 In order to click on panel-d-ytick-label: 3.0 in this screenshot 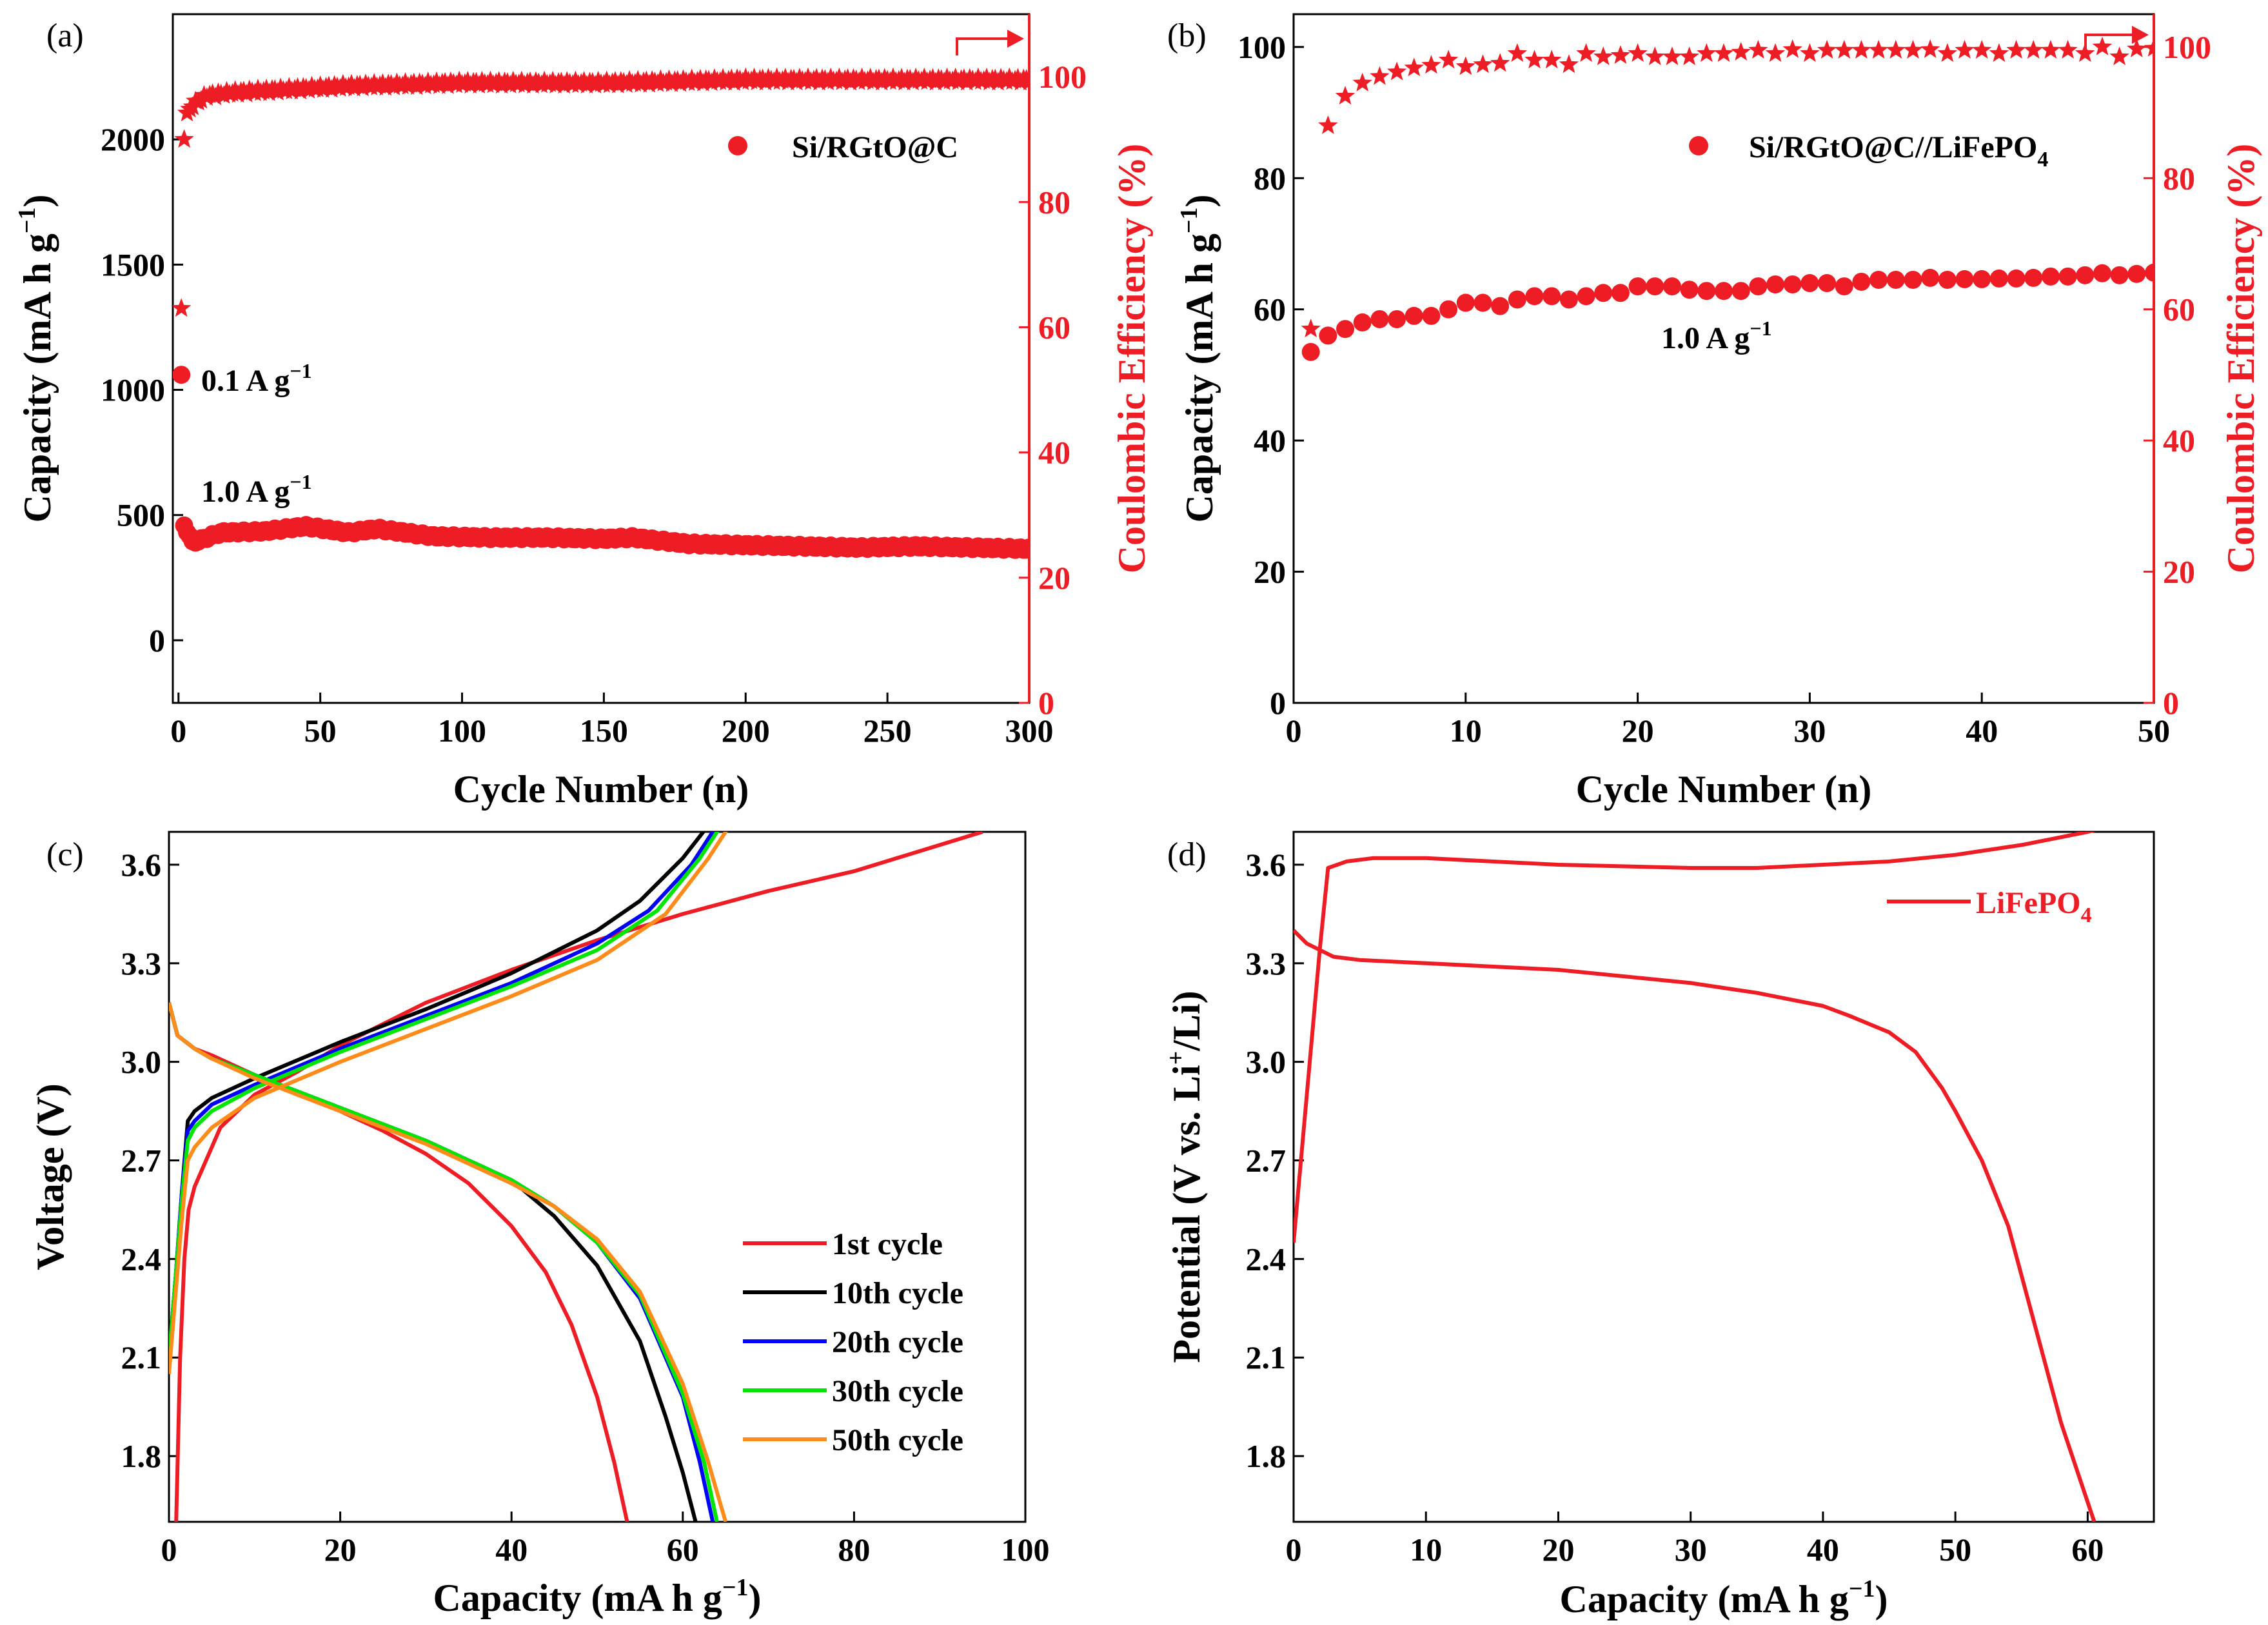, I will do `click(1266, 1062)`.